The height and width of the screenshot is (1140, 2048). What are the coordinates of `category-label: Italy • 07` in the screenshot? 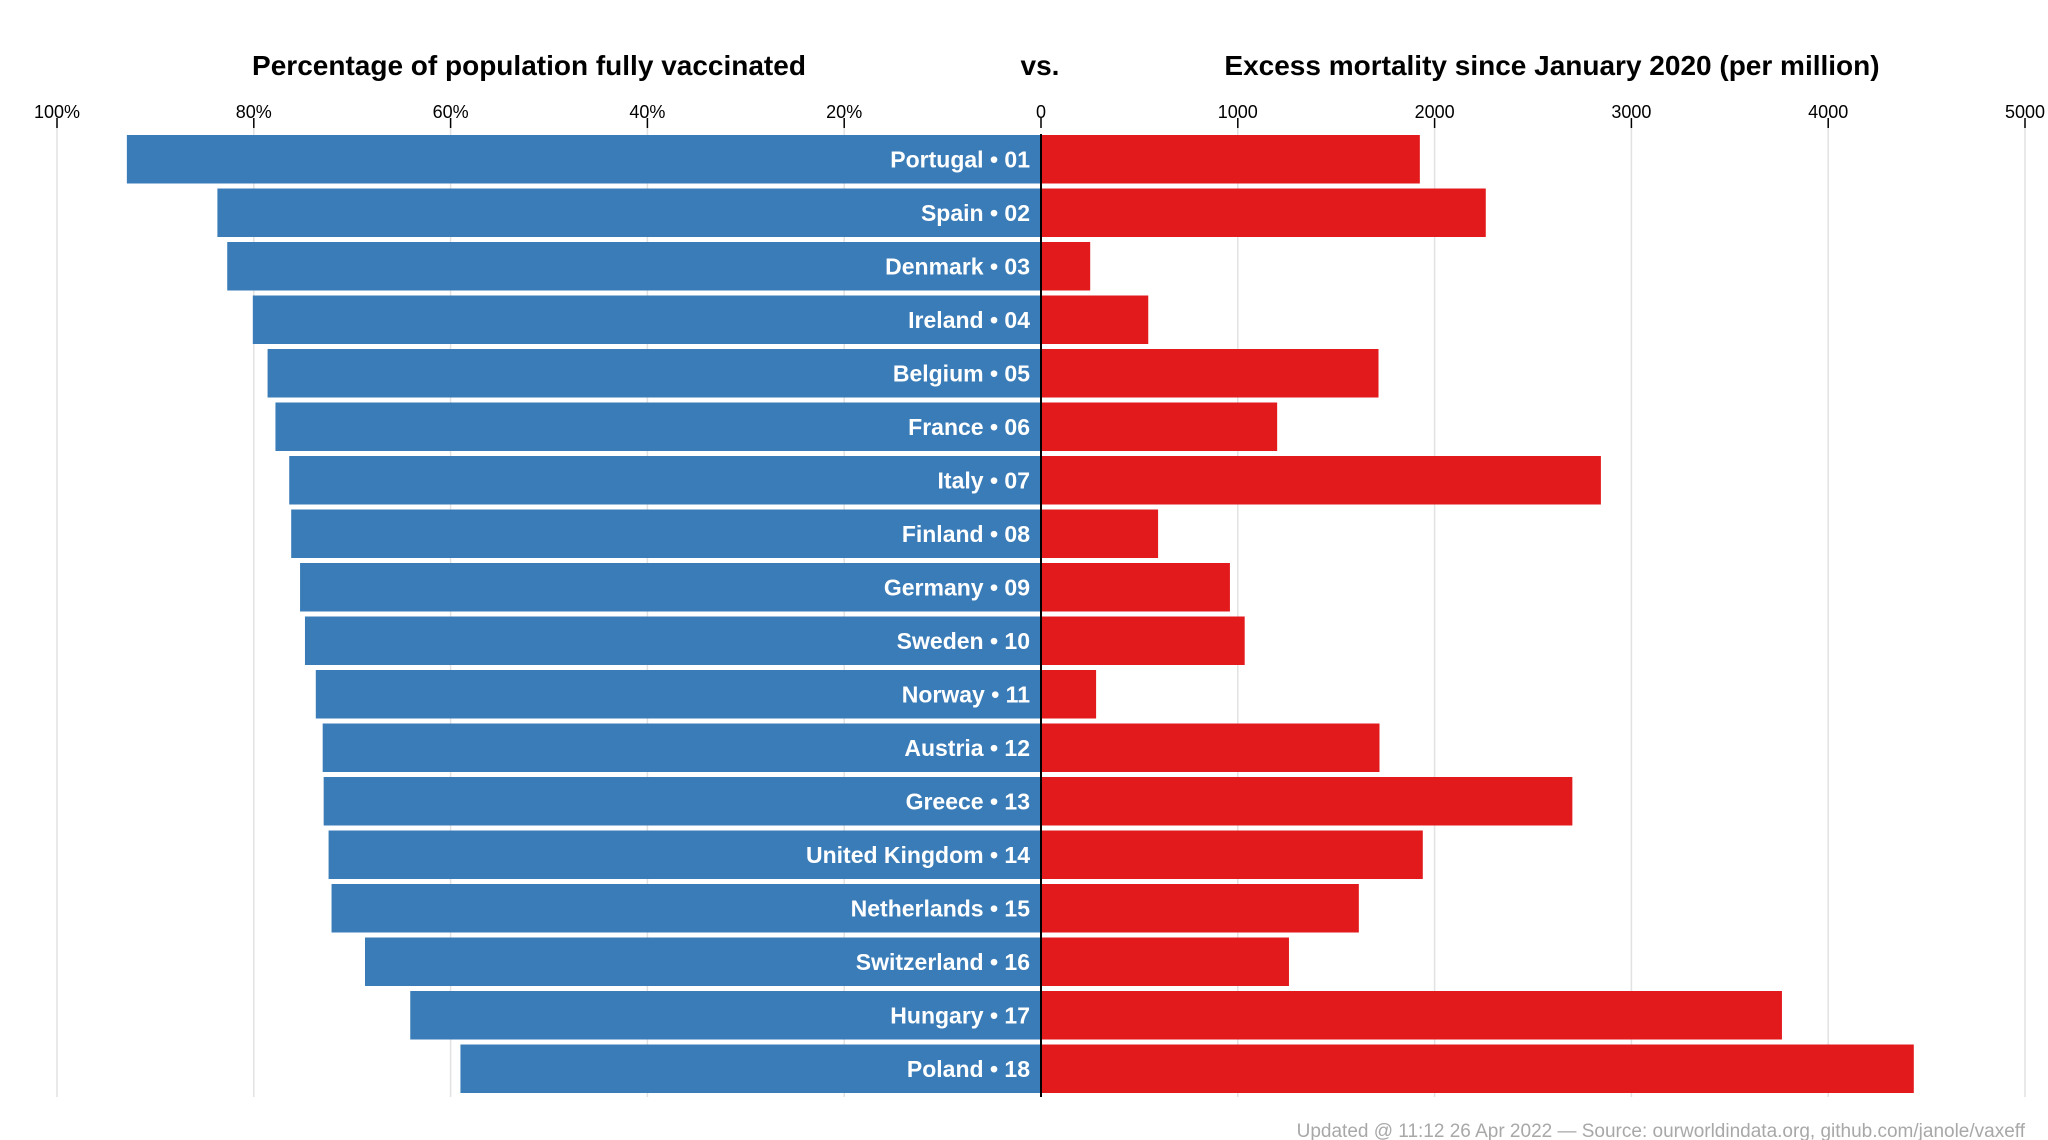 It's located at (984, 480).